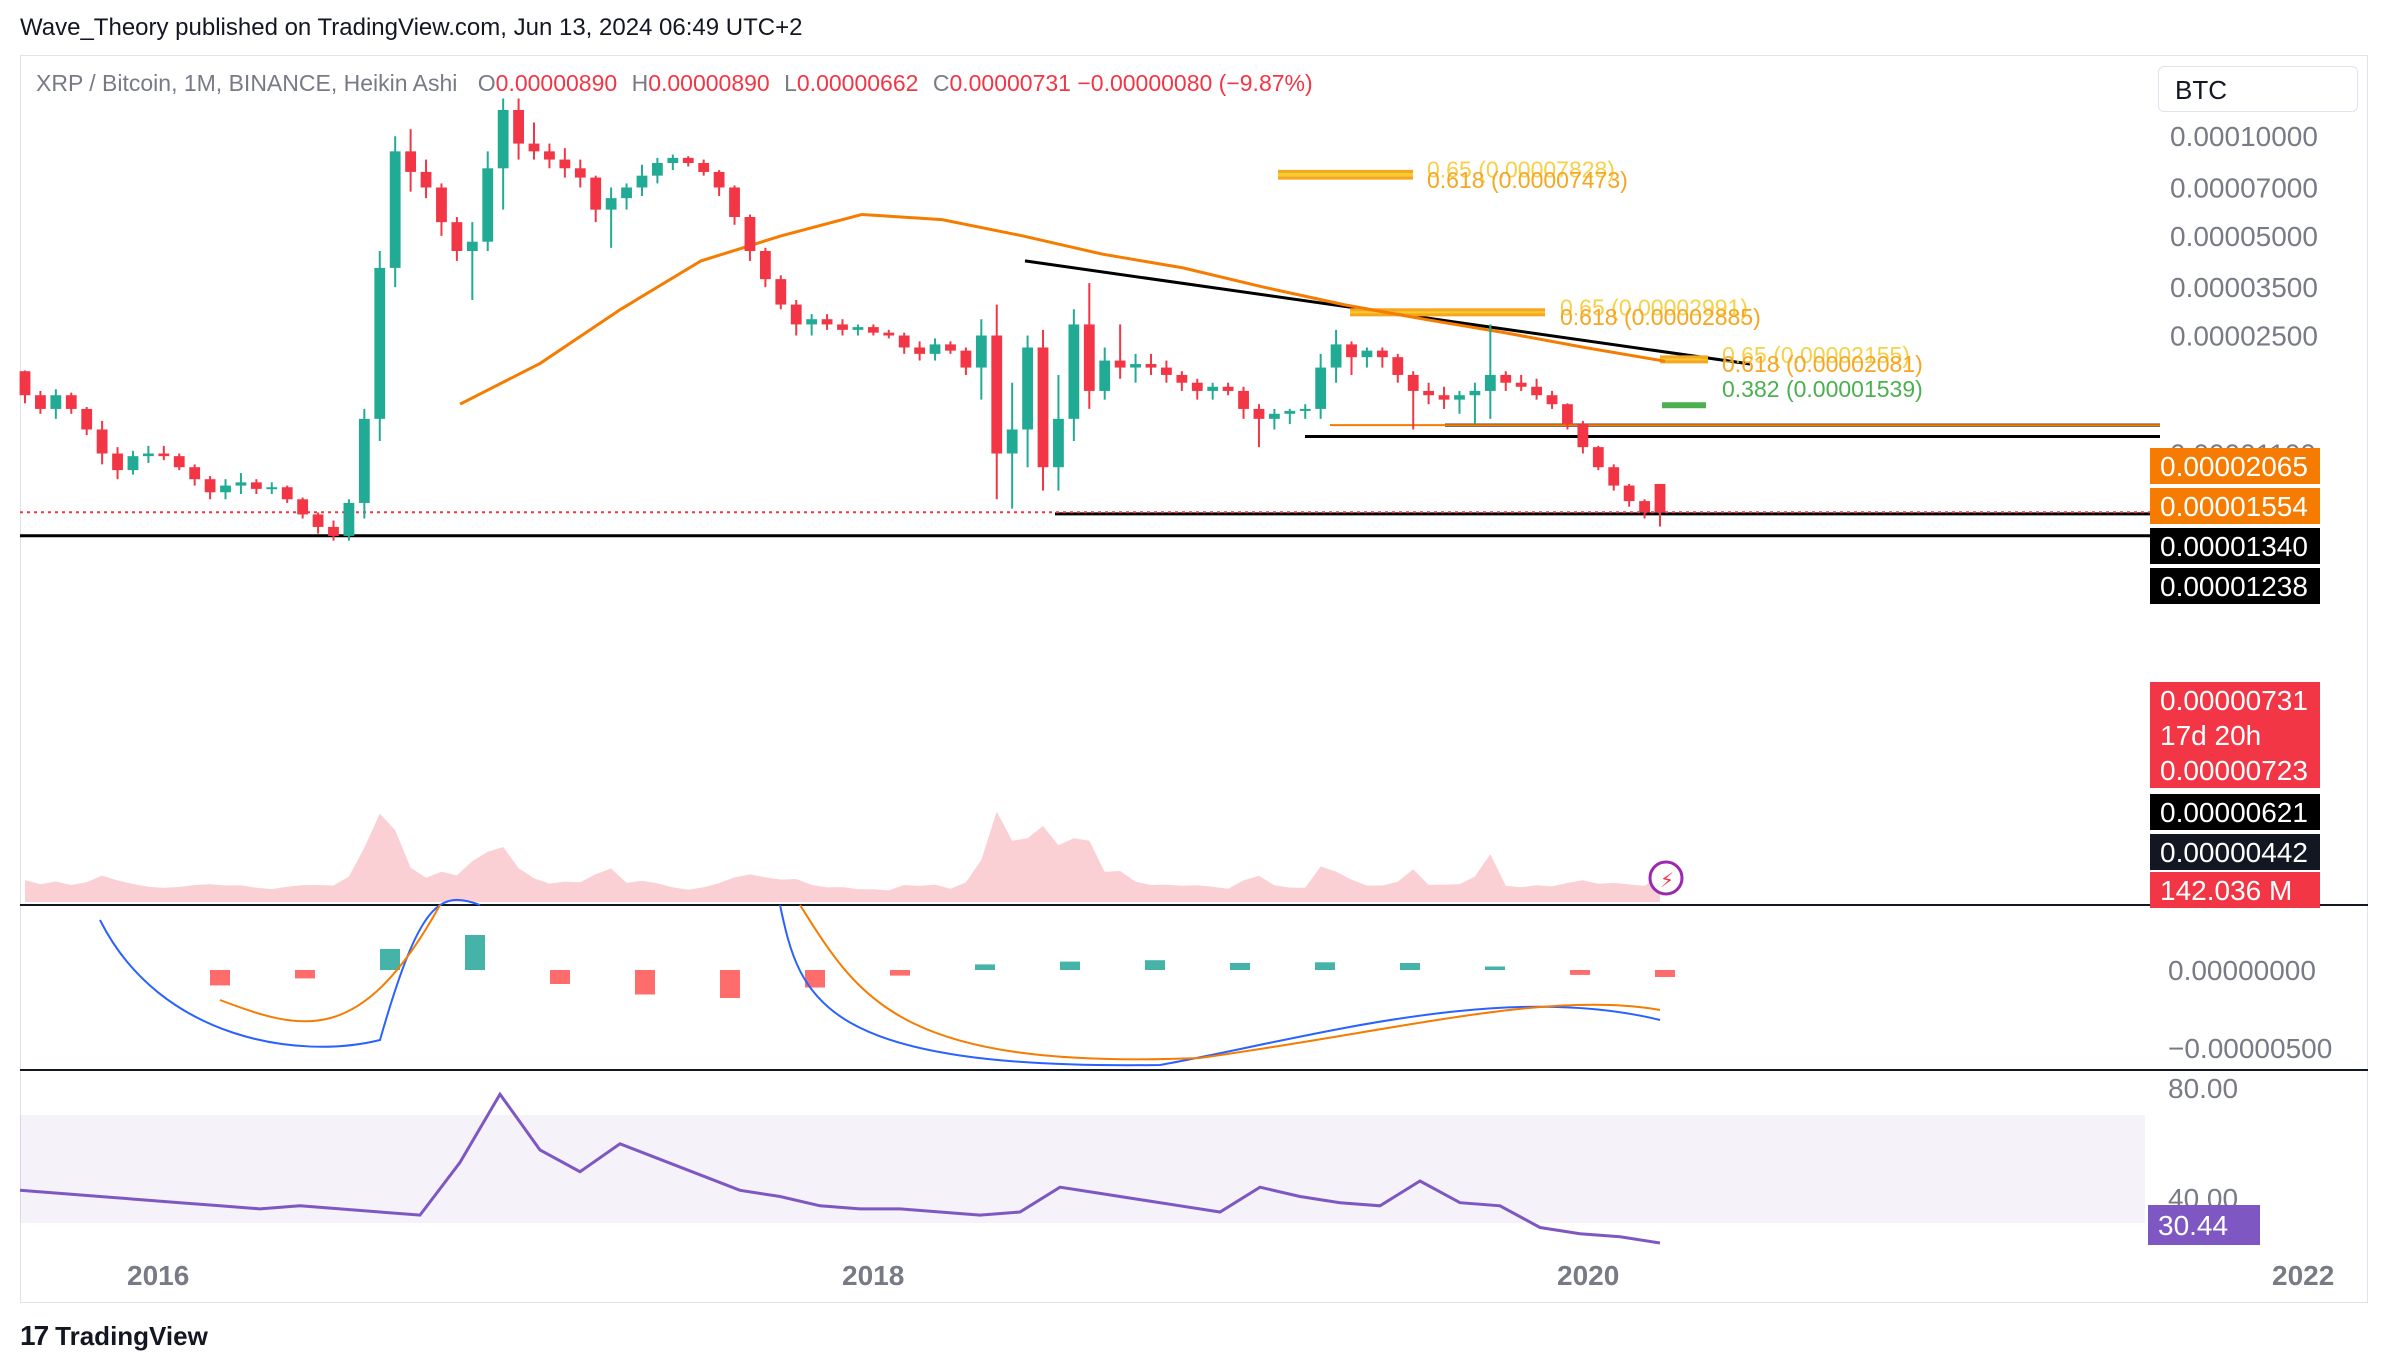 This screenshot has height=1372, width=2388. Describe the element at coordinates (556, 83) in the screenshot. I see `open-value: 0.00000890` at that location.